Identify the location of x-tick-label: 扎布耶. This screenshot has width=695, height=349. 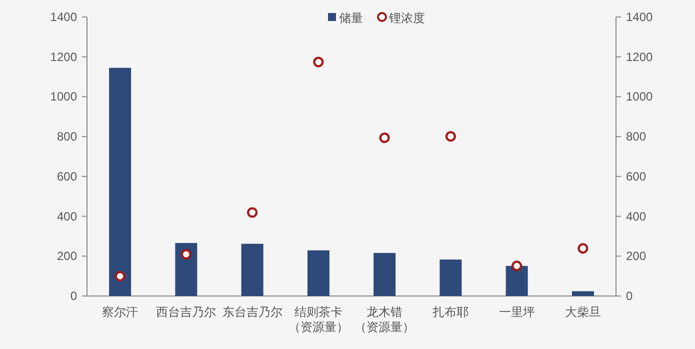
(450, 312).